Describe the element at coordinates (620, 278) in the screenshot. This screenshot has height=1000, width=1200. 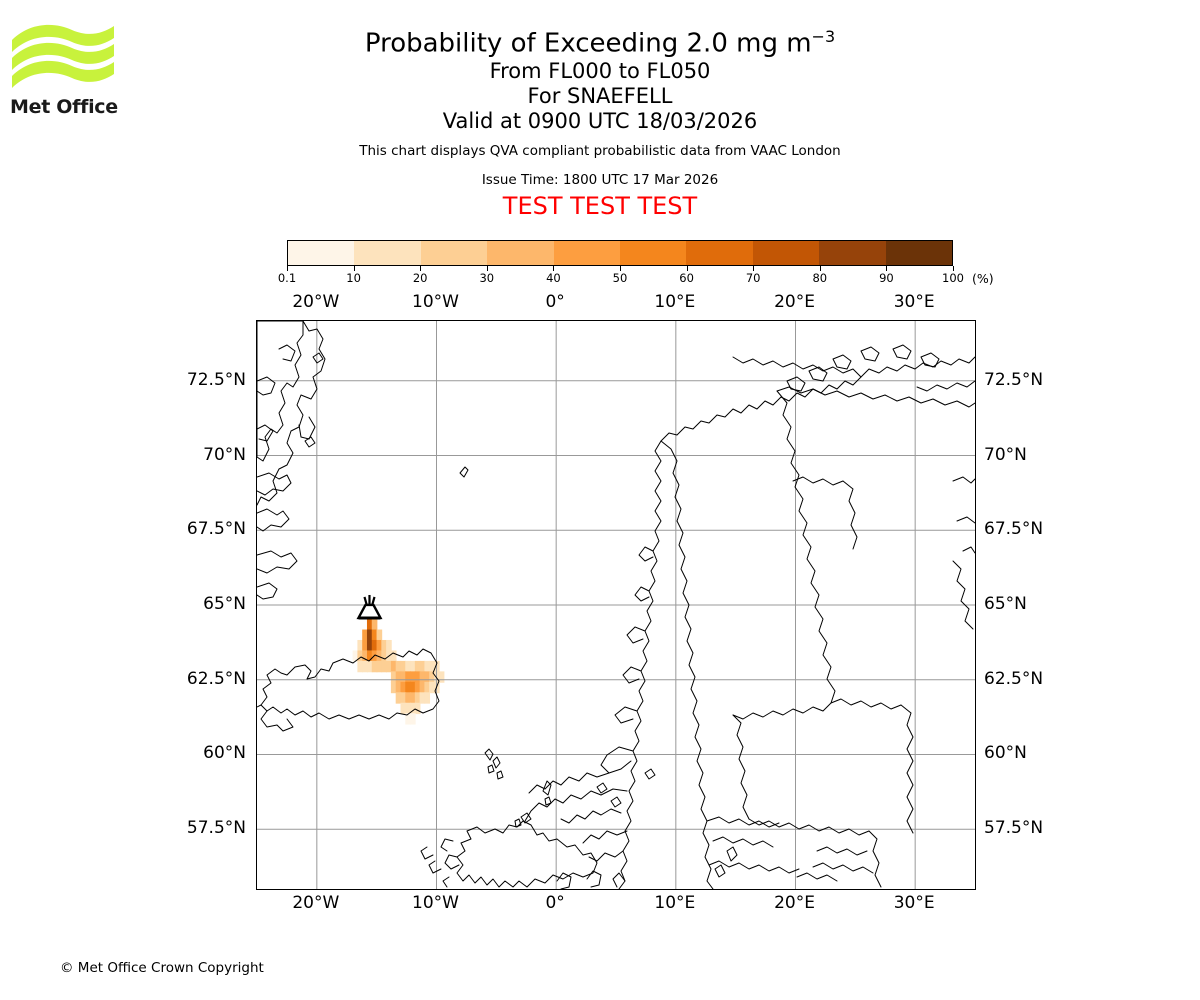
I see `colorbar-tick-label: 50` at that location.